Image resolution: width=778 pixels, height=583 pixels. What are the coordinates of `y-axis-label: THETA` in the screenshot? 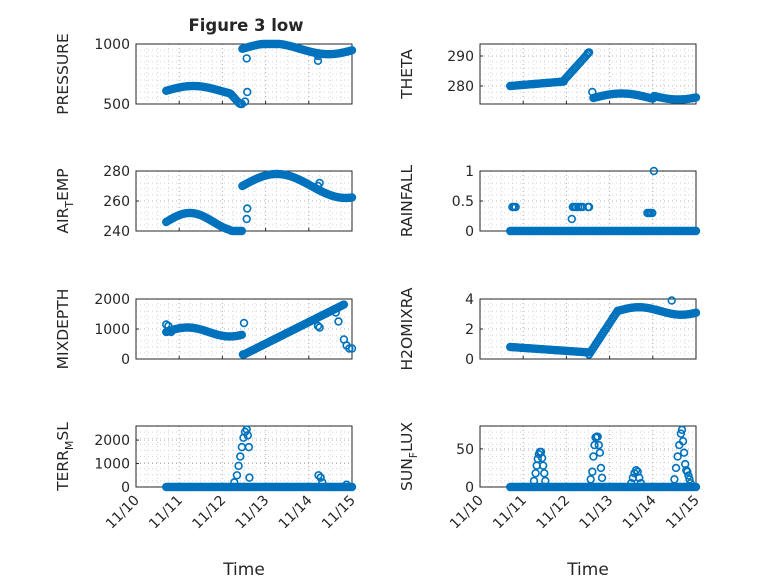 It's located at (407, 74).